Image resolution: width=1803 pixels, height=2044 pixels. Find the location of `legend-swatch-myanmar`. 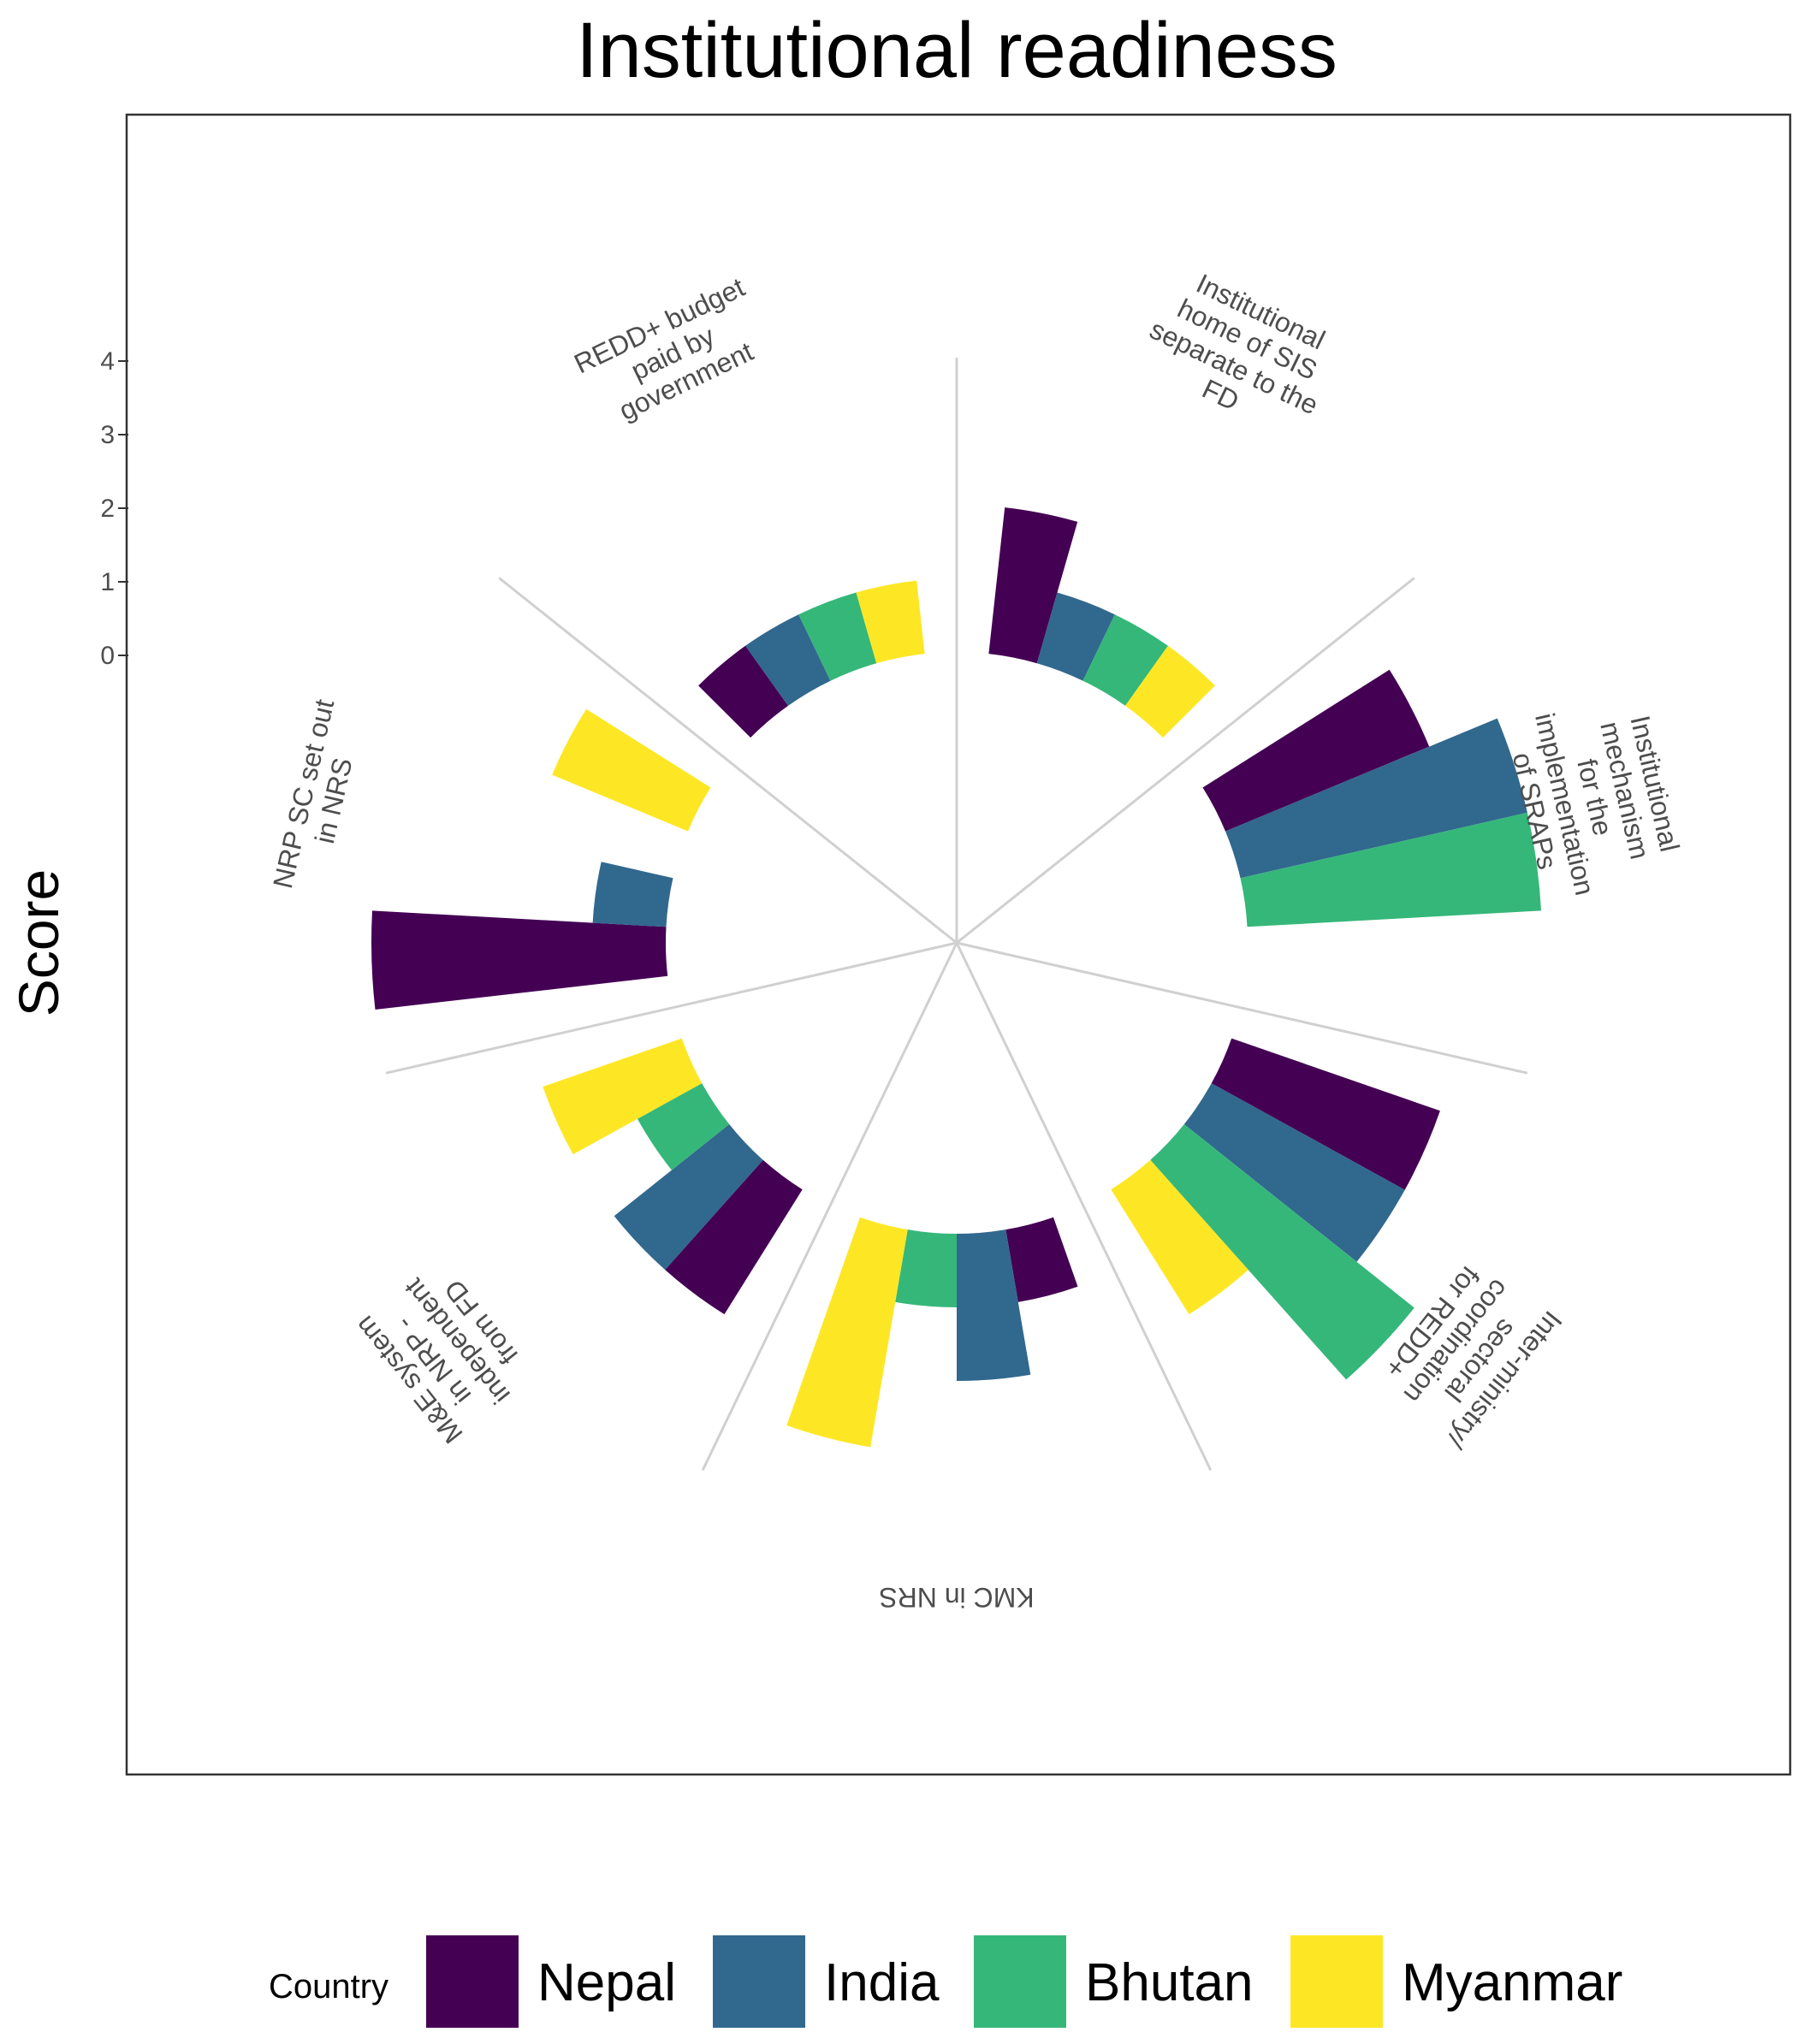

legend-swatch-myanmar is located at coordinates (1337, 1982).